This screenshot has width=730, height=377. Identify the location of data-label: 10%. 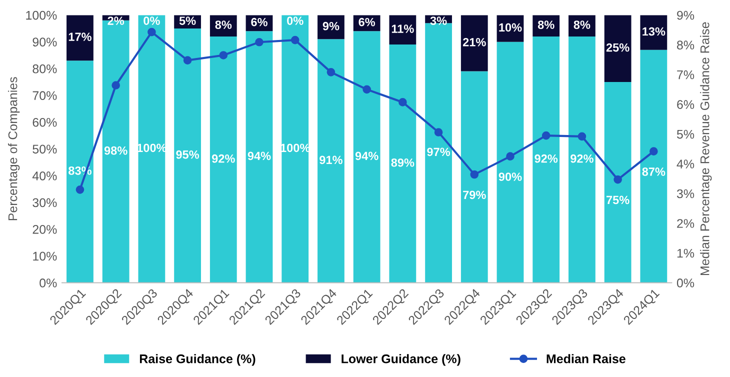
(510, 27).